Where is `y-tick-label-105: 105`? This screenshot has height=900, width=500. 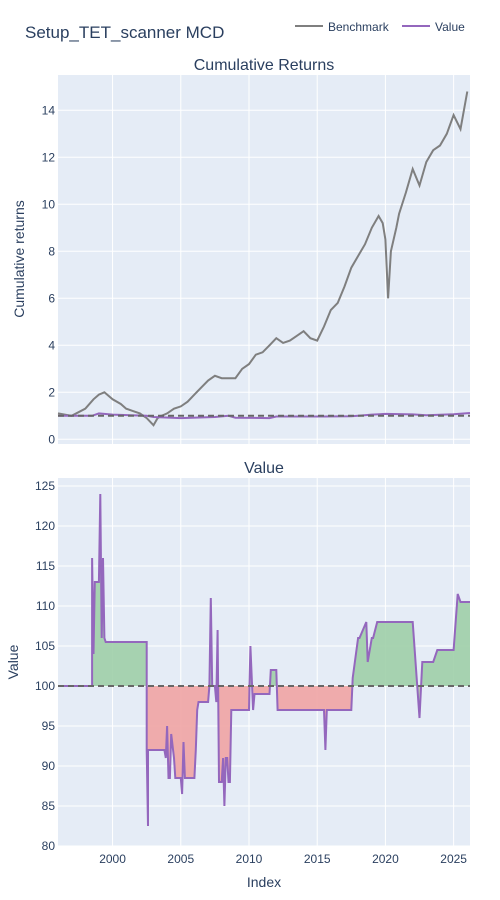
y-tick-label-105: 105 is located at coordinates (45, 646).